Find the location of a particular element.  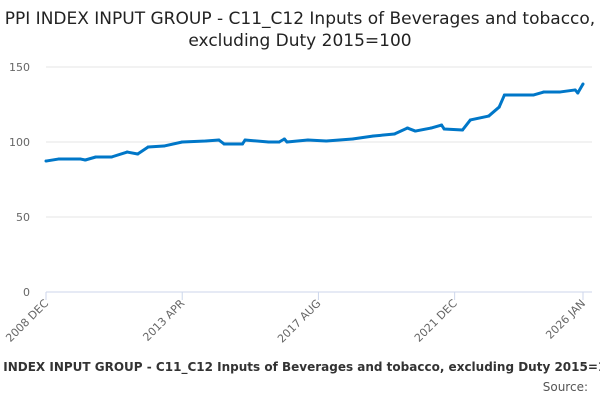

x-tick-label: 2021 DEC is located at coordinates (436, 321).